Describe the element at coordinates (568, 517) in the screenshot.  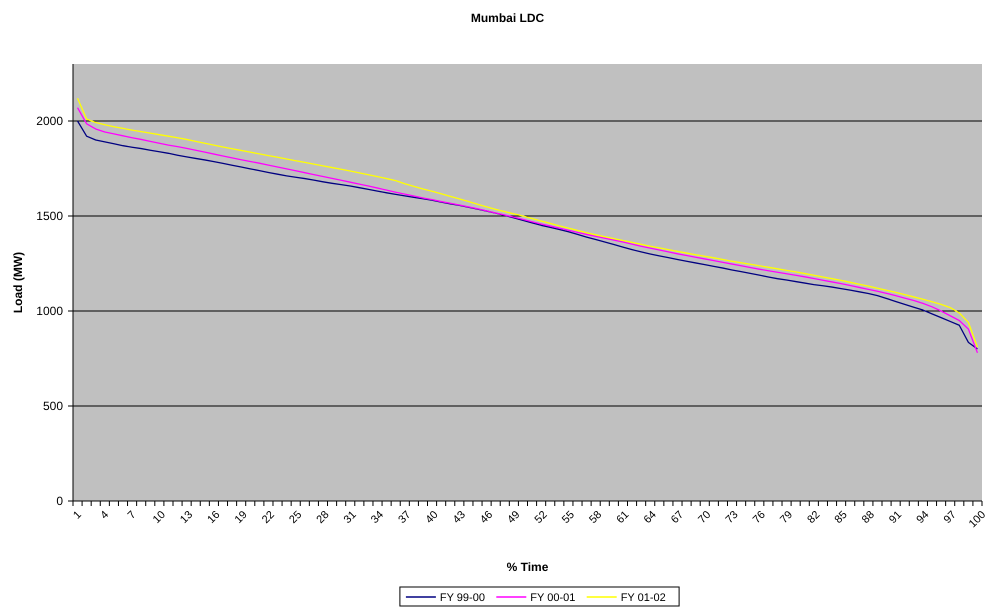
I see `x-tick-label: 55` at that location.